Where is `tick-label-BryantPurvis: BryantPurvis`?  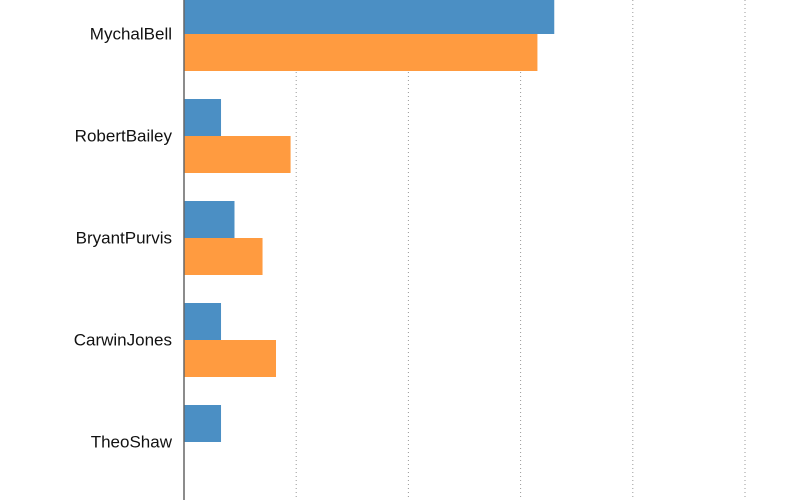
tick-label-BryantPurvis: BryantPurvis is located at coordinates (124, 238).